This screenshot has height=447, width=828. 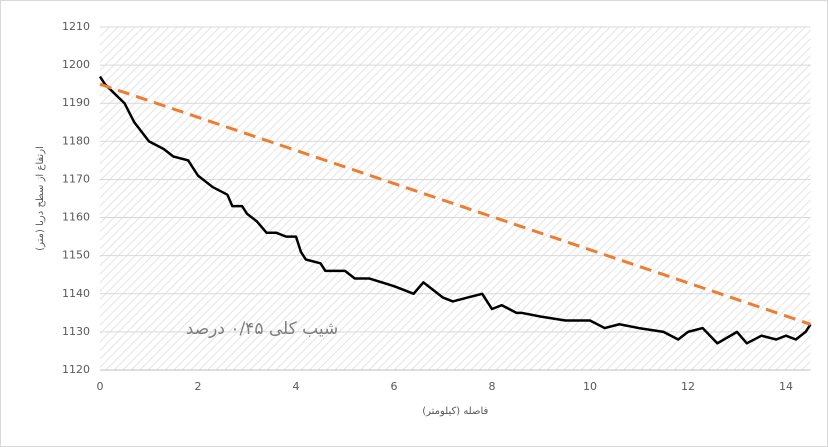 What do you see at coordinates (76, 369) in the screenshot?
I see `y-tick-label: 1120` at bounding box center [76, 369].